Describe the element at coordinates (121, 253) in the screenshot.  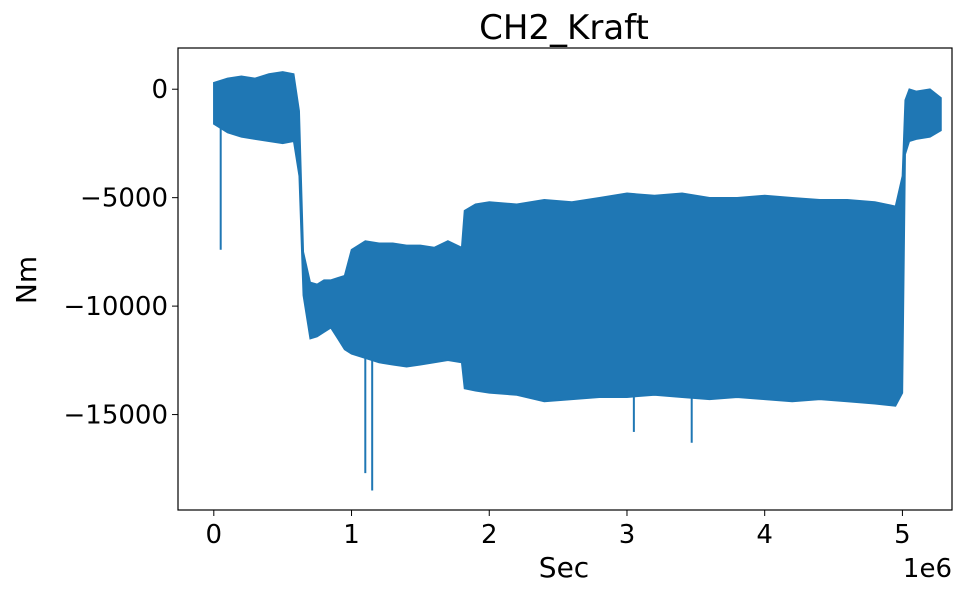
I see `y-axis: 0 −5000 −10000 −15000` at that location.